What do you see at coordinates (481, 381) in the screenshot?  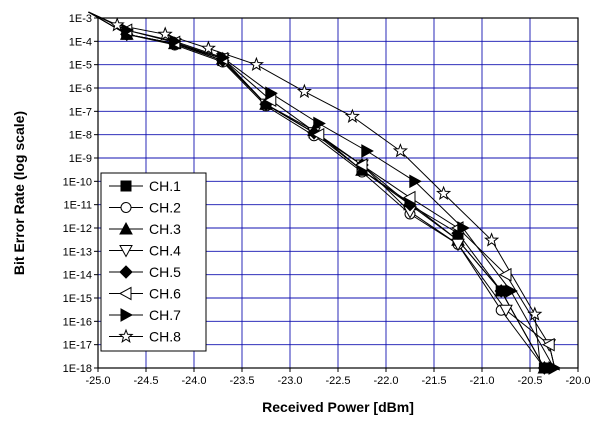 I see `x-tick-label: -21.0` at bounding box center [481, 381].